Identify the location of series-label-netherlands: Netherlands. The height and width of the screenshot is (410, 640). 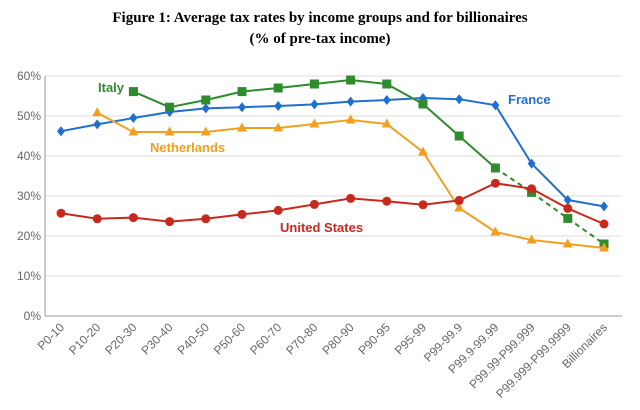
(187, 147).